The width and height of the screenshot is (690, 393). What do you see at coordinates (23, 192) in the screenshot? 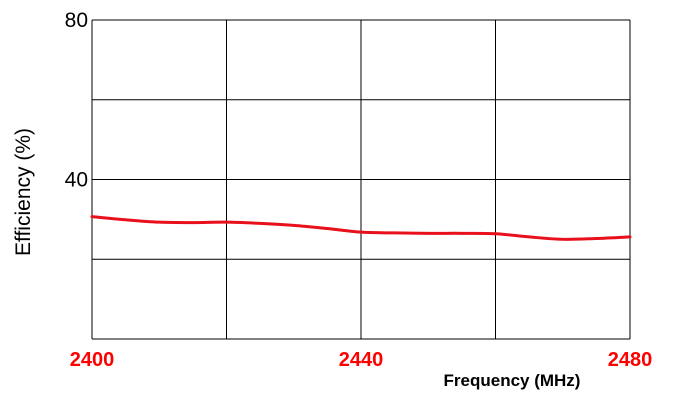
I see `y-axis-label: Efficiency (%)` at bounding box center [23, 192].